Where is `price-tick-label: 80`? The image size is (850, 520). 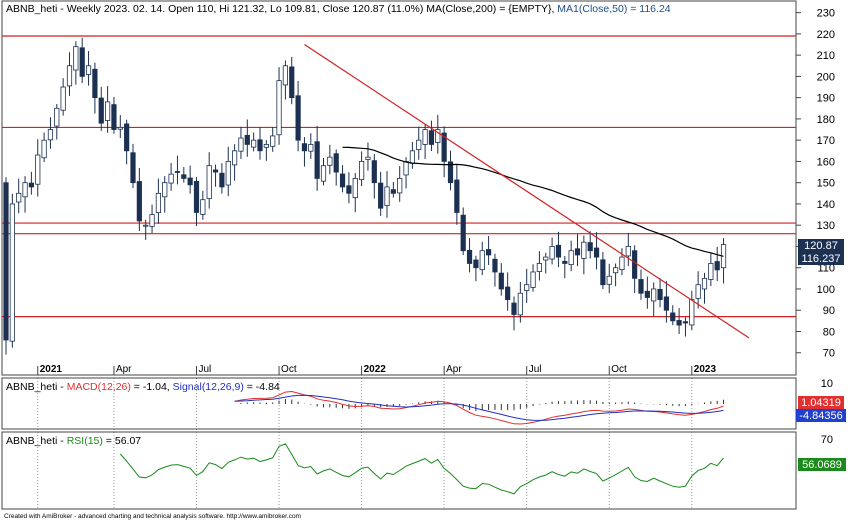
price-tick-label: 80 is located at coordinates (829, 332).